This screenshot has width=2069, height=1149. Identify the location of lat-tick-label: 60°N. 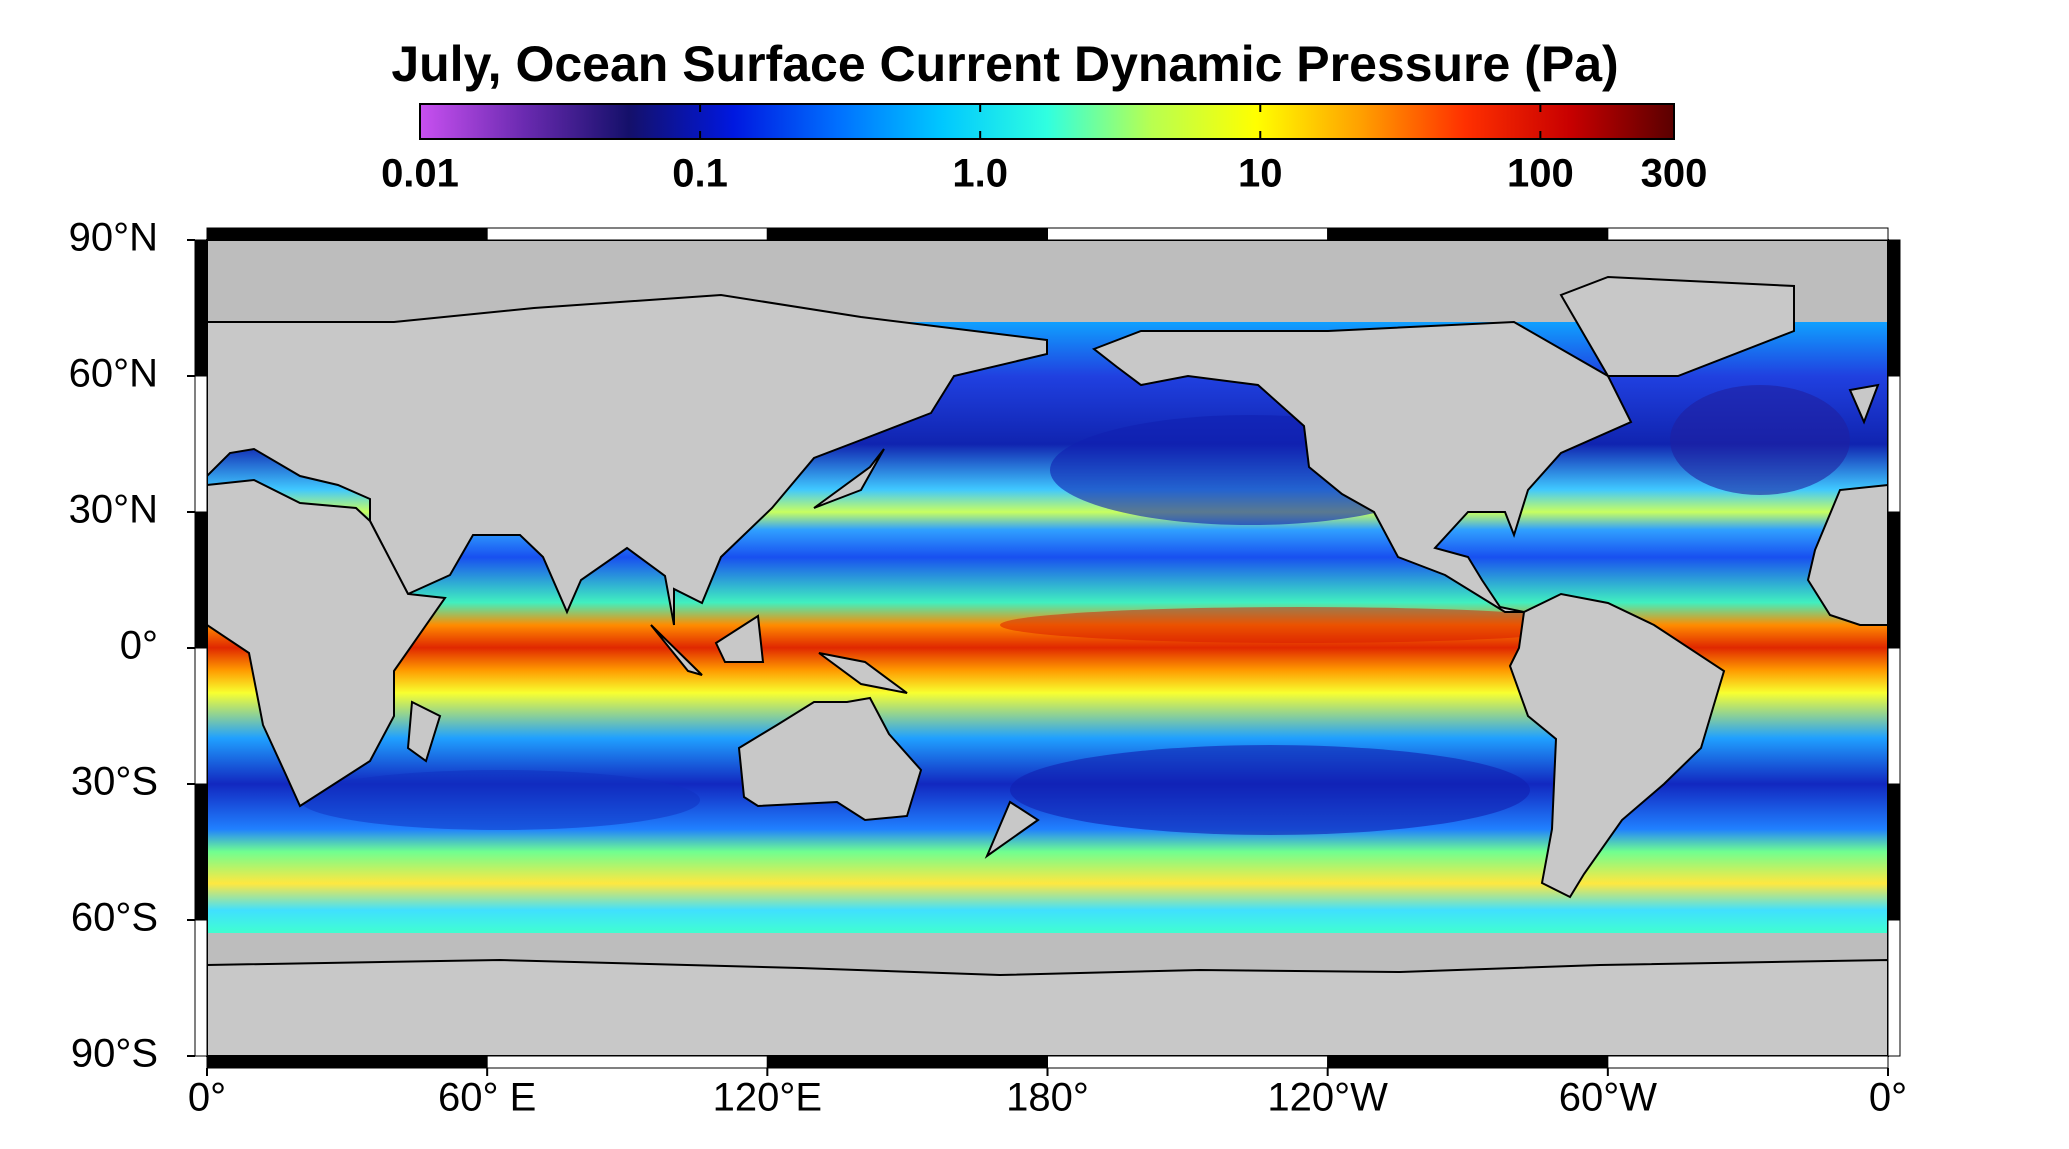
(113, 374).